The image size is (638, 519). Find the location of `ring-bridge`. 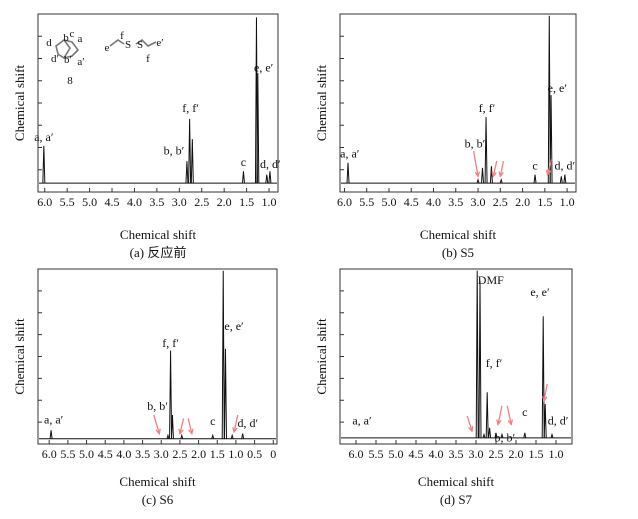

ring-bridge is located at coordinates (67, 49).